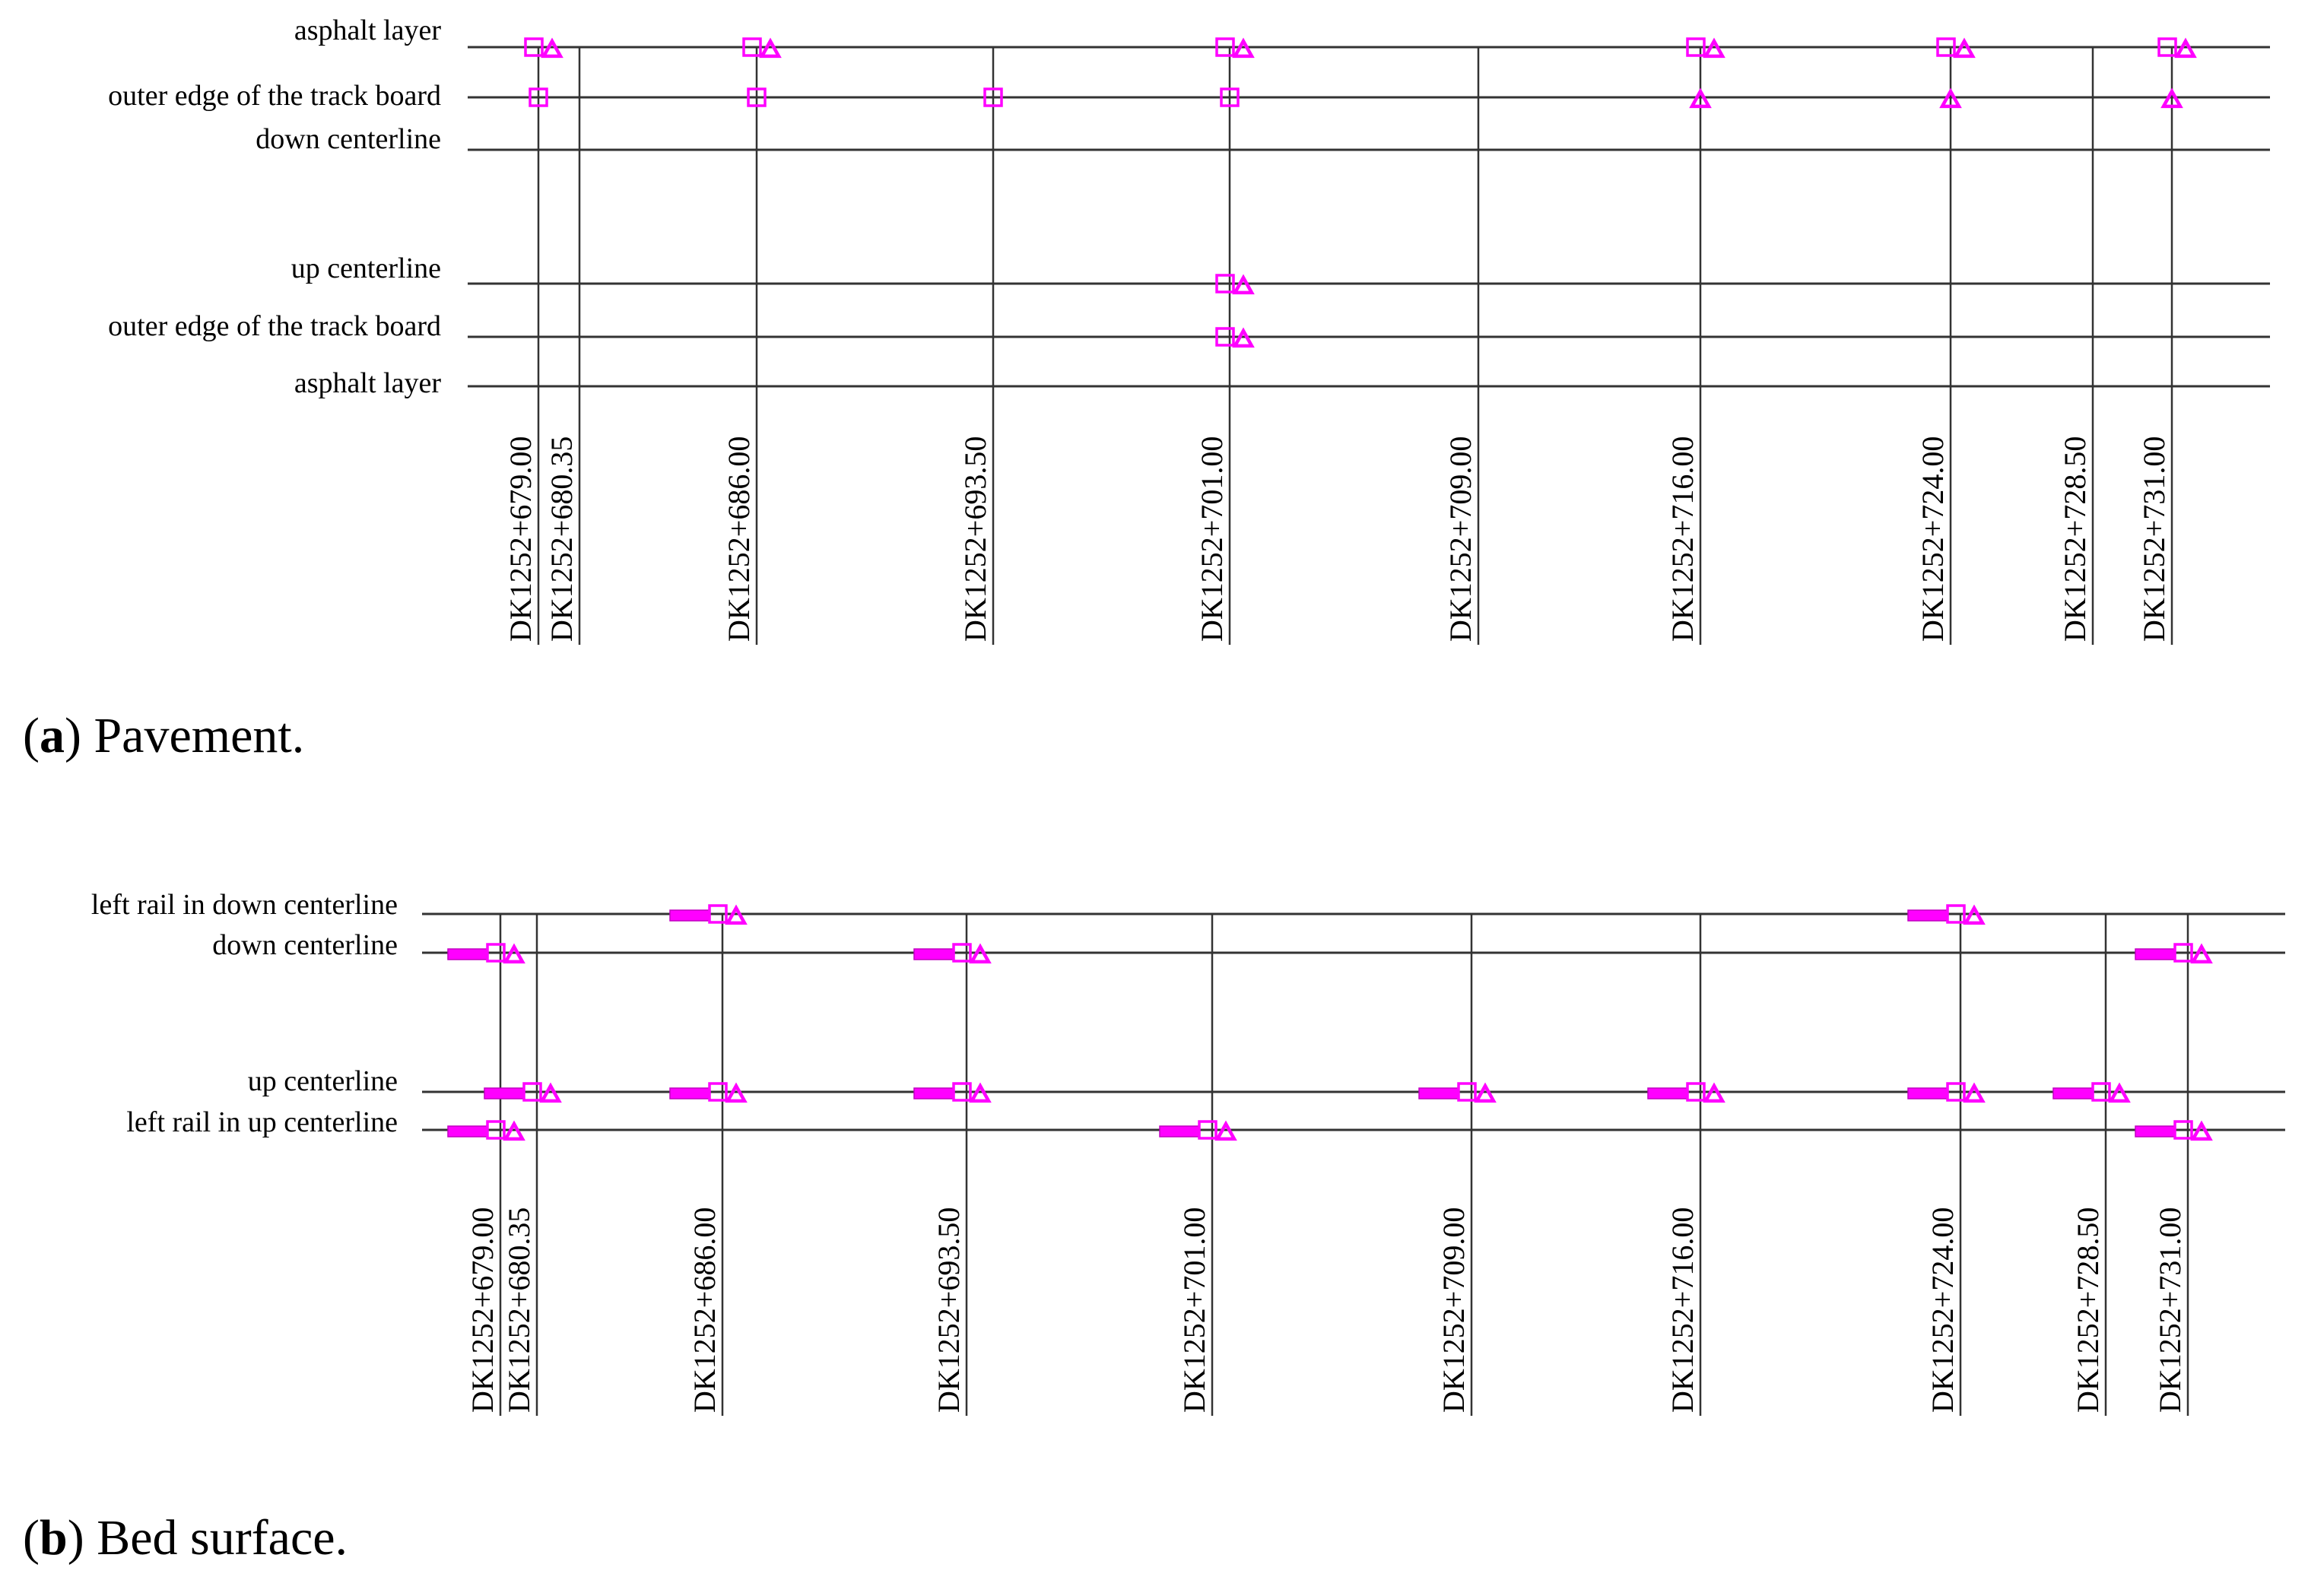 This screenshot has height=1596, width=2308. What do you see at coordinates (1933, 539) in the screenshot?
I see `panel-a-station-label-7: DK1252+724.00` at bounding box center [1933, 539].